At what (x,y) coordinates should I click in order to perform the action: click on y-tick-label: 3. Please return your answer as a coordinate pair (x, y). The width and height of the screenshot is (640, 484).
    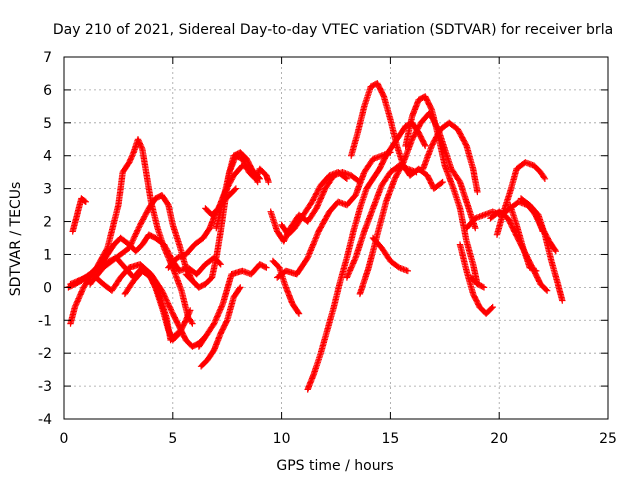
    Looking at the image, I should click on (47, 190).